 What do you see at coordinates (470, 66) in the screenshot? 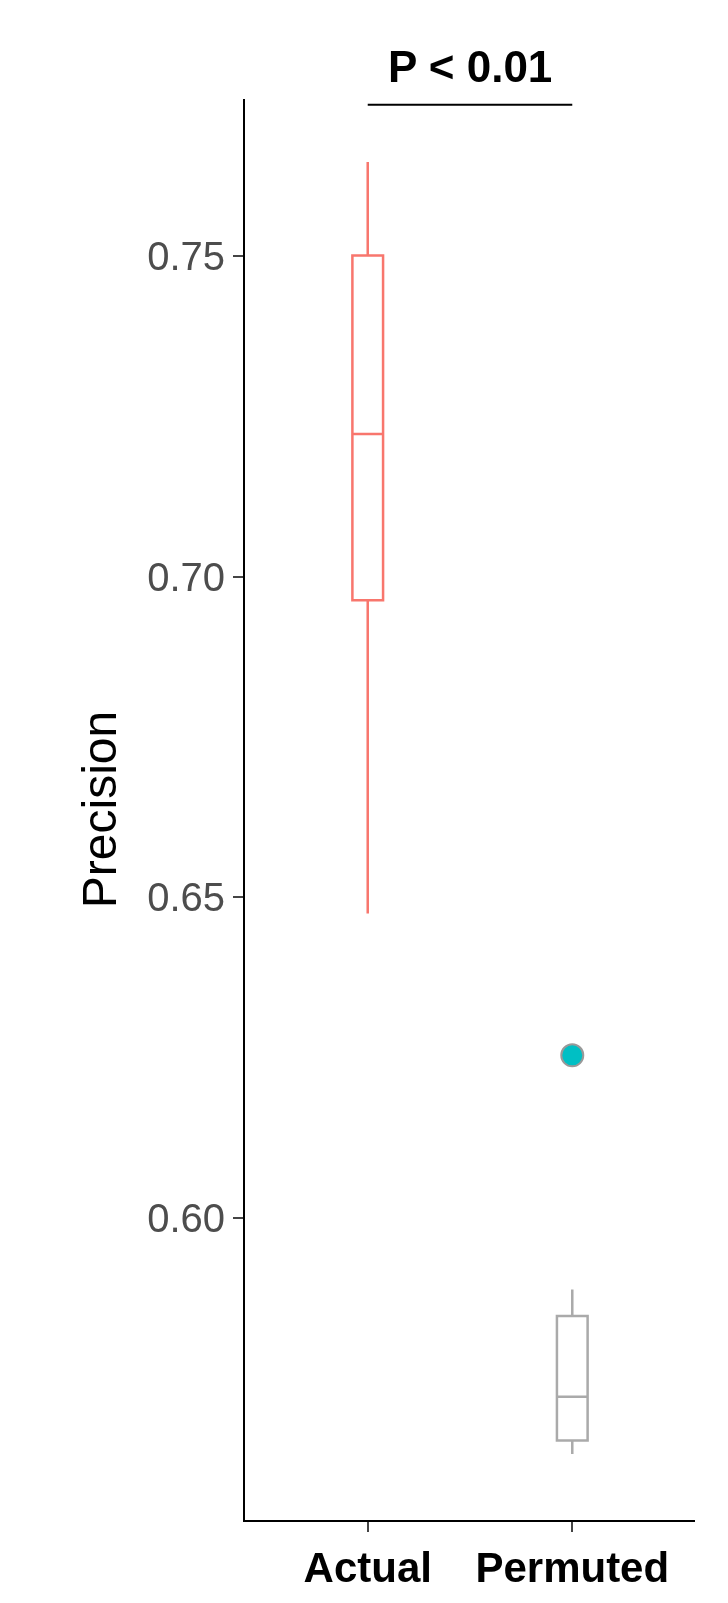
I see `text: P < 0.01` at bounding box center [470, 66].